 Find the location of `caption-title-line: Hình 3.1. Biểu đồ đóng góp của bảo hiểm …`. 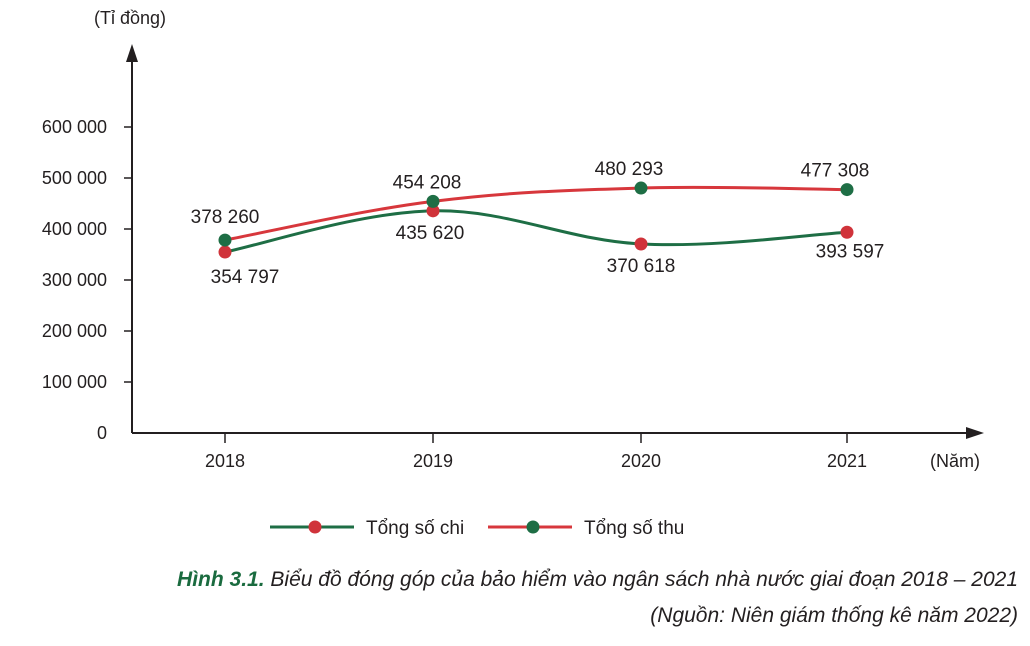

caption-title-line: Hình 3.1. Biểu đồ đóng góp của bảo hiểm … is located at coordinates (597, 580).